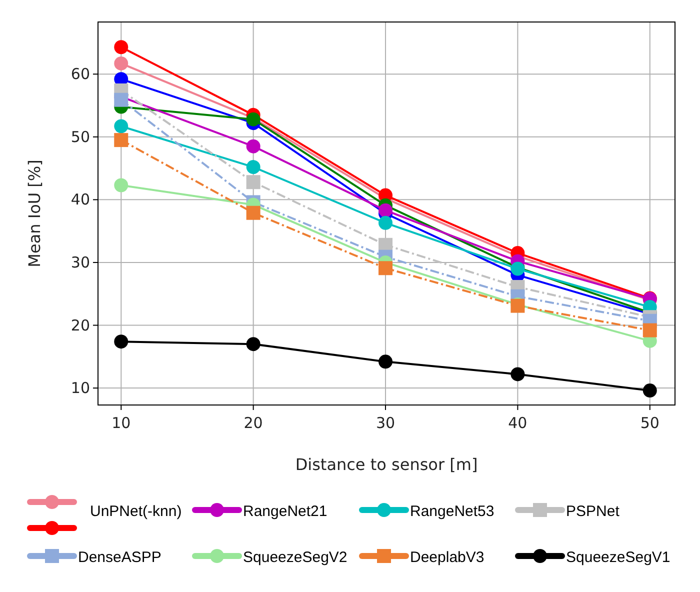  Describe the element at coordinates (120, 557) in the screenshot. I see `legend-label: DenseASPP` at that location.